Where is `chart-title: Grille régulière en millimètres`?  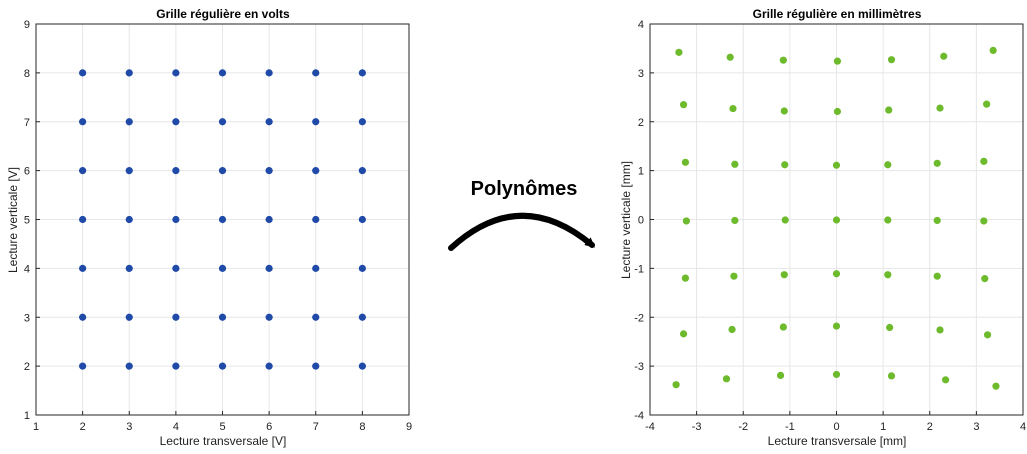 chart-title: Grille régulière en millimètres is located at coordinates (837, 14).